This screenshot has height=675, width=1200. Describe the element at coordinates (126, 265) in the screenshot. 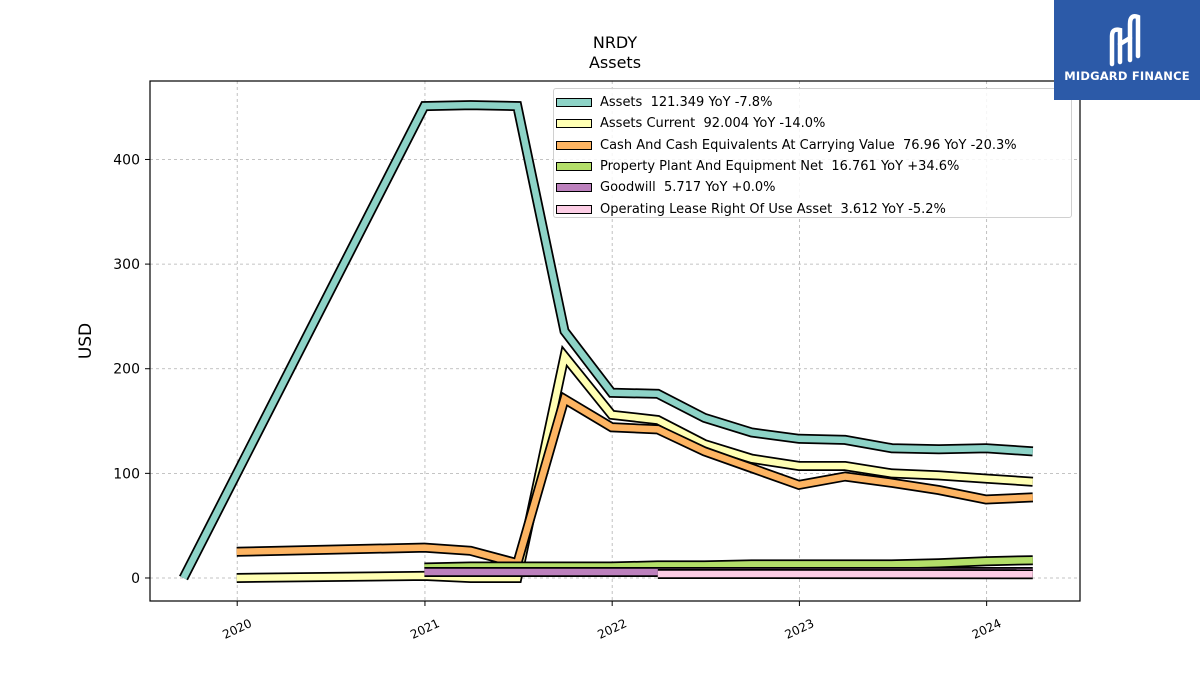

I see `y-tick-label: 300` at that location.